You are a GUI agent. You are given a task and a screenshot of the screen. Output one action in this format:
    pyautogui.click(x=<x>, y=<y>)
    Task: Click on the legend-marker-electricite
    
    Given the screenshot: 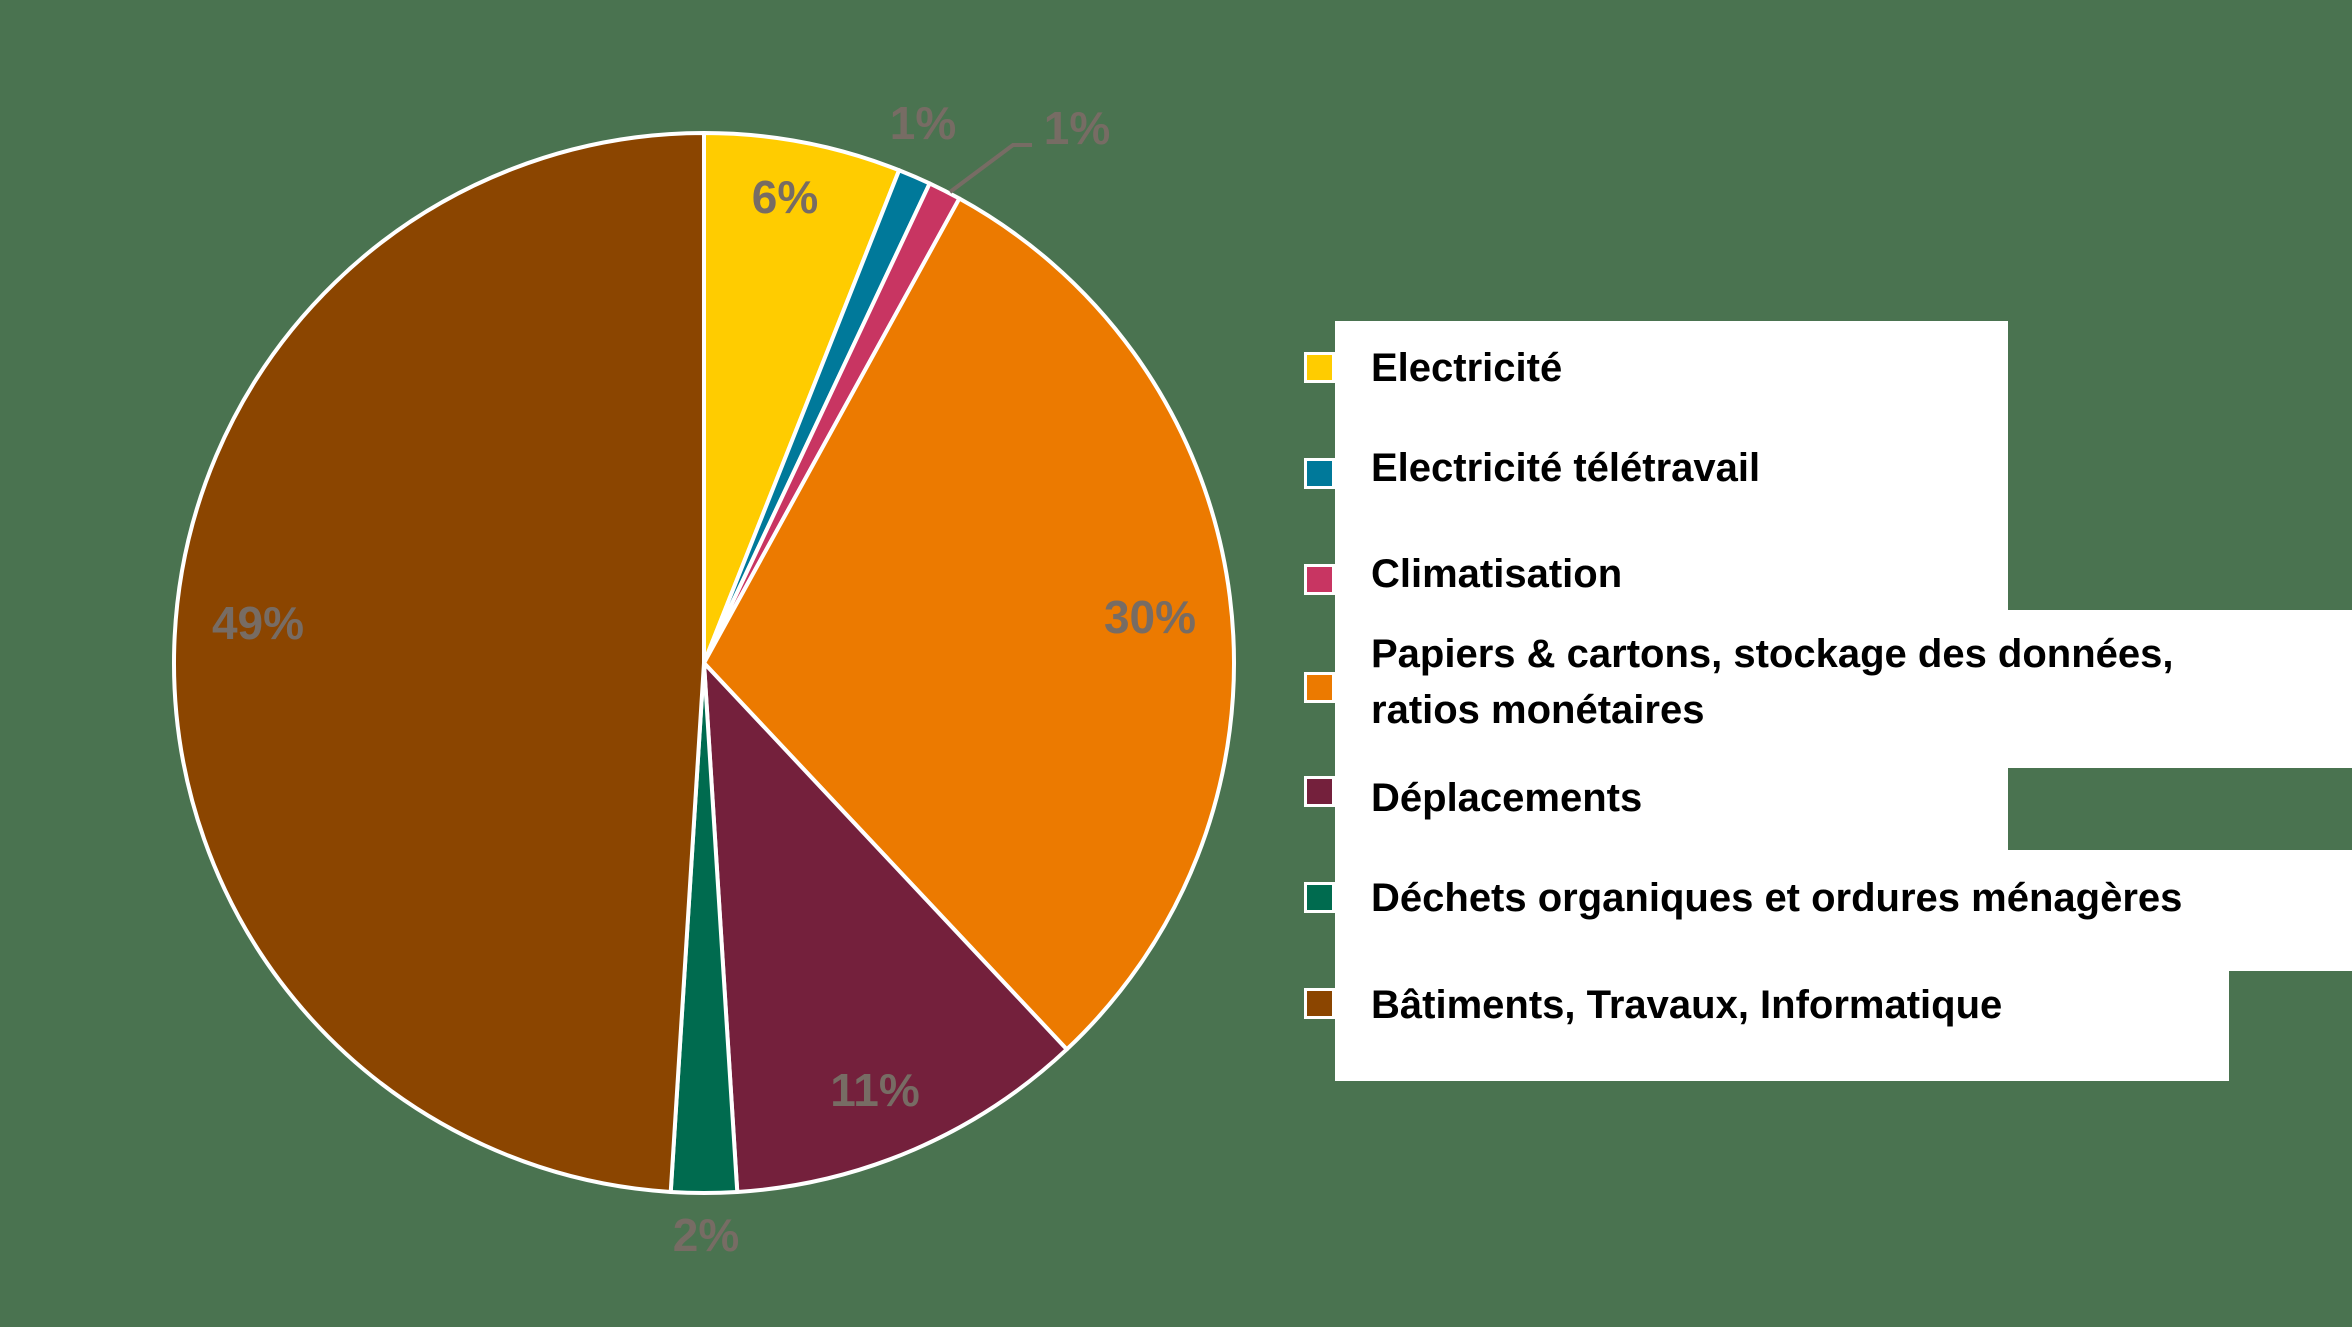 What is the action you would take?
    pyautogui.click(x=1319, y=367)
    